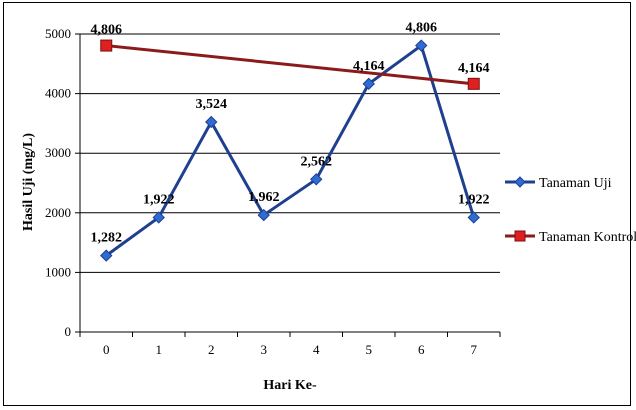  I want to click on legend-item-tanaman-kontrol: Tanaman Kontrol, so click(570, 237).